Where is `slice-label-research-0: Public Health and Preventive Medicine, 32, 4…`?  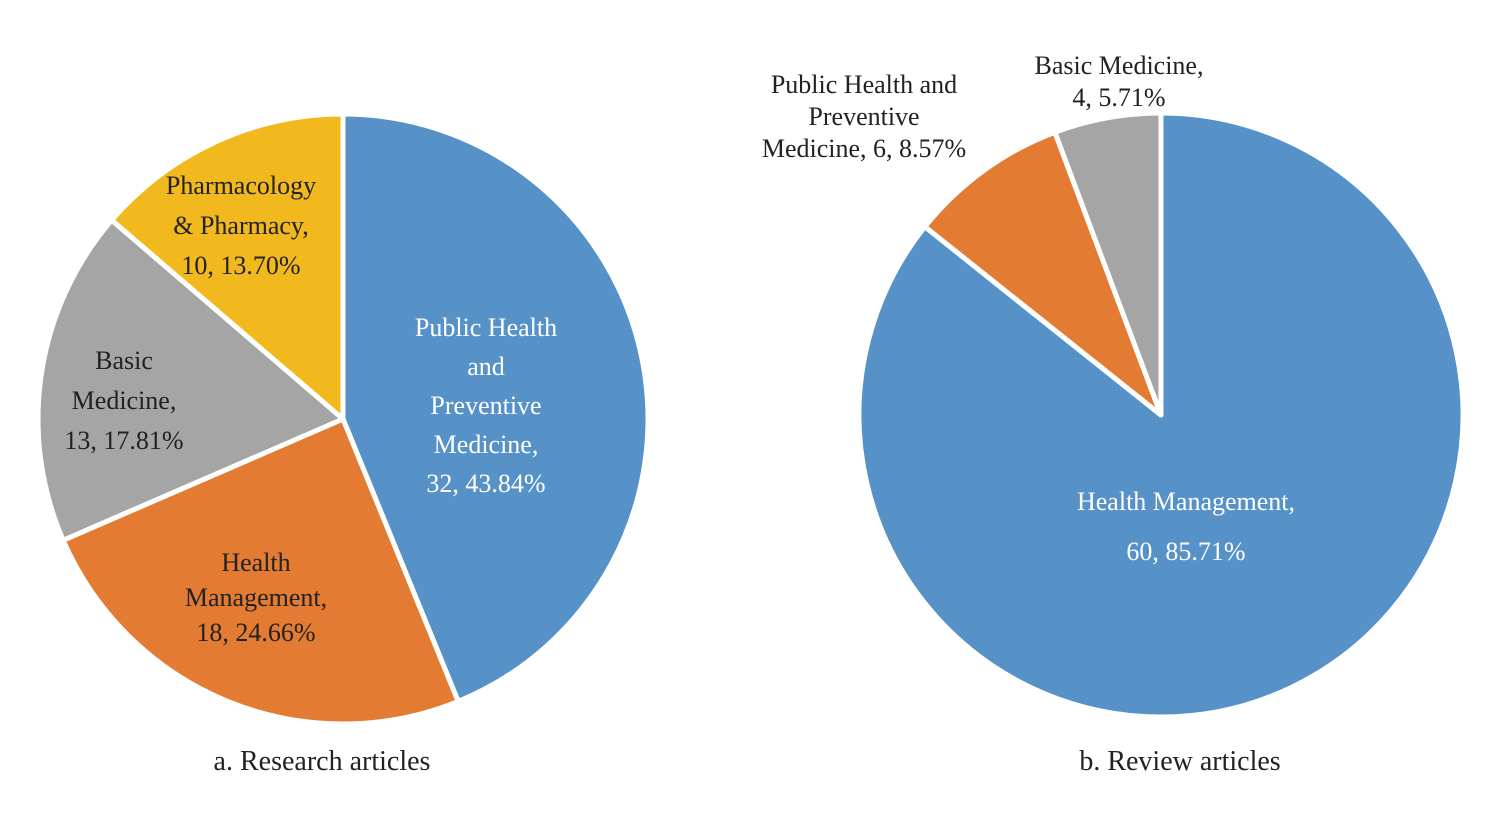 slice-label-research-0: Public Health and Preventive Medicine, 32, 4… is located at coordinates (486, 405).